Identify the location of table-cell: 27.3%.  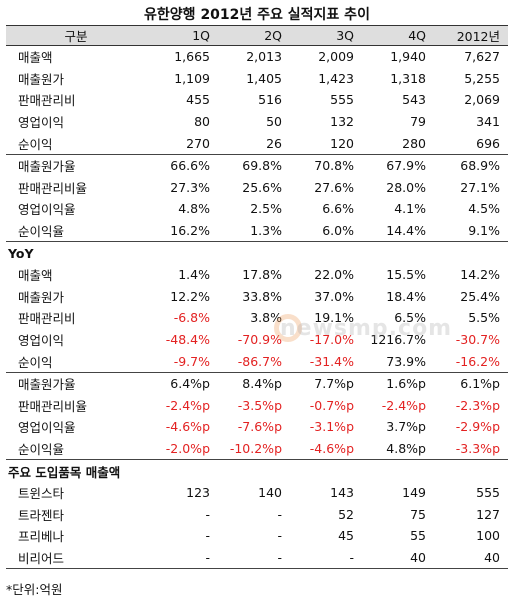
(190, 187).